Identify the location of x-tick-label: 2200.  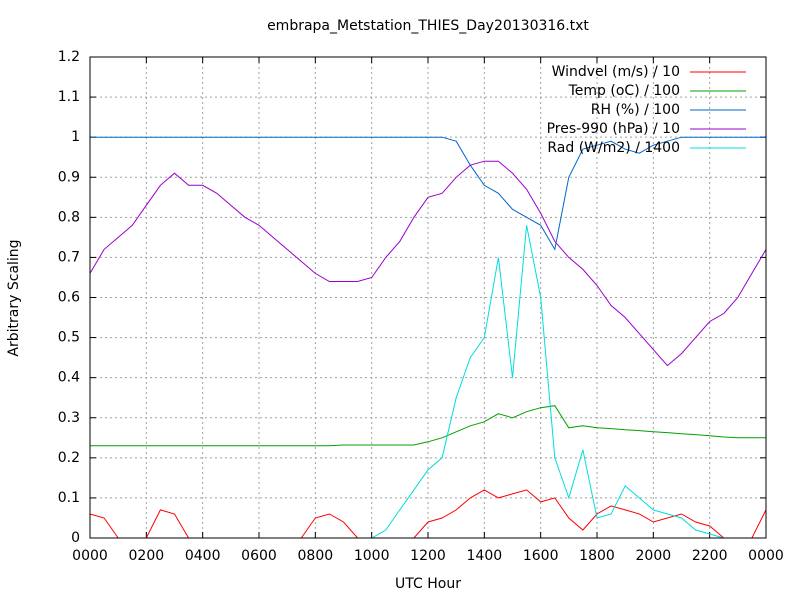
(710, 556).